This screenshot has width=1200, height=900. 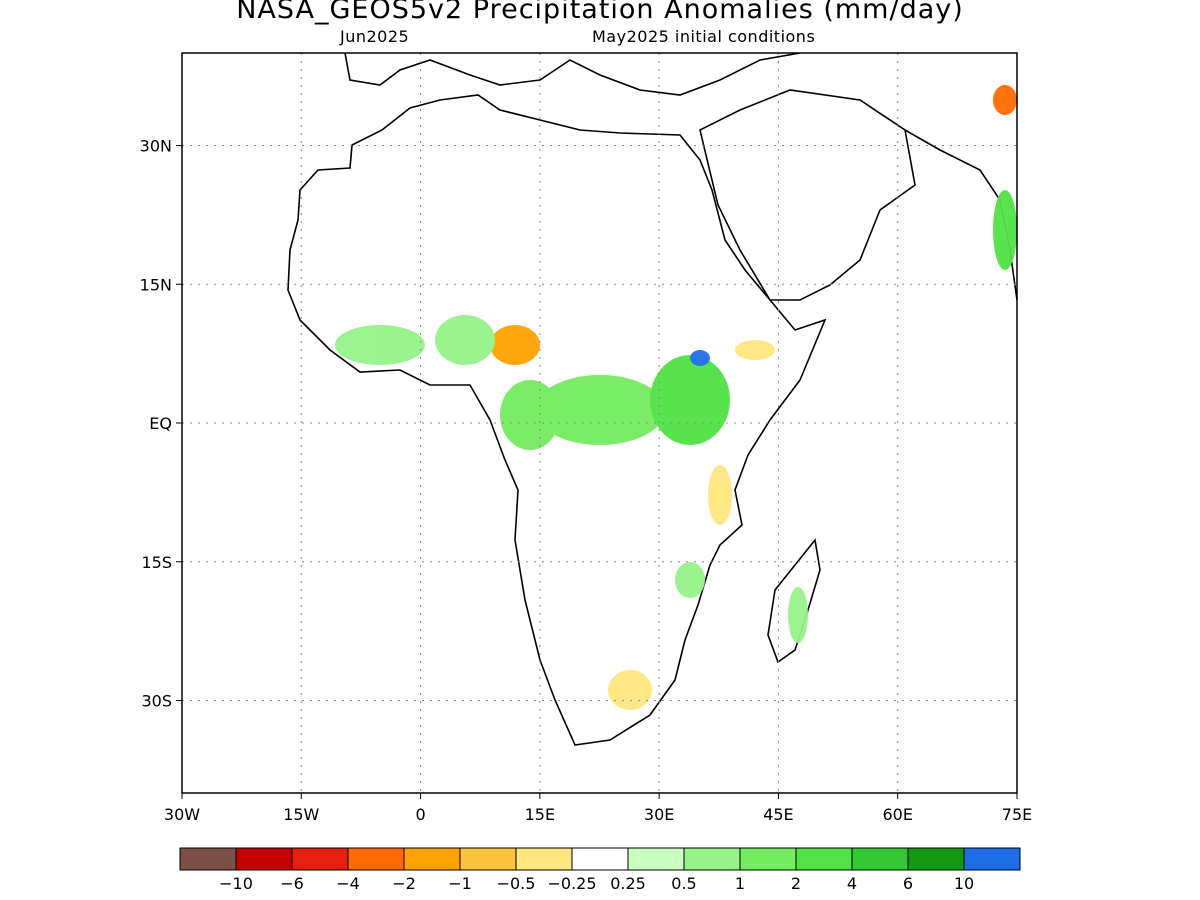 What do you see at coordinates (755, 350) in the screenshot?
I see `somalia-dry-patch` at bounding box center [755, 350].